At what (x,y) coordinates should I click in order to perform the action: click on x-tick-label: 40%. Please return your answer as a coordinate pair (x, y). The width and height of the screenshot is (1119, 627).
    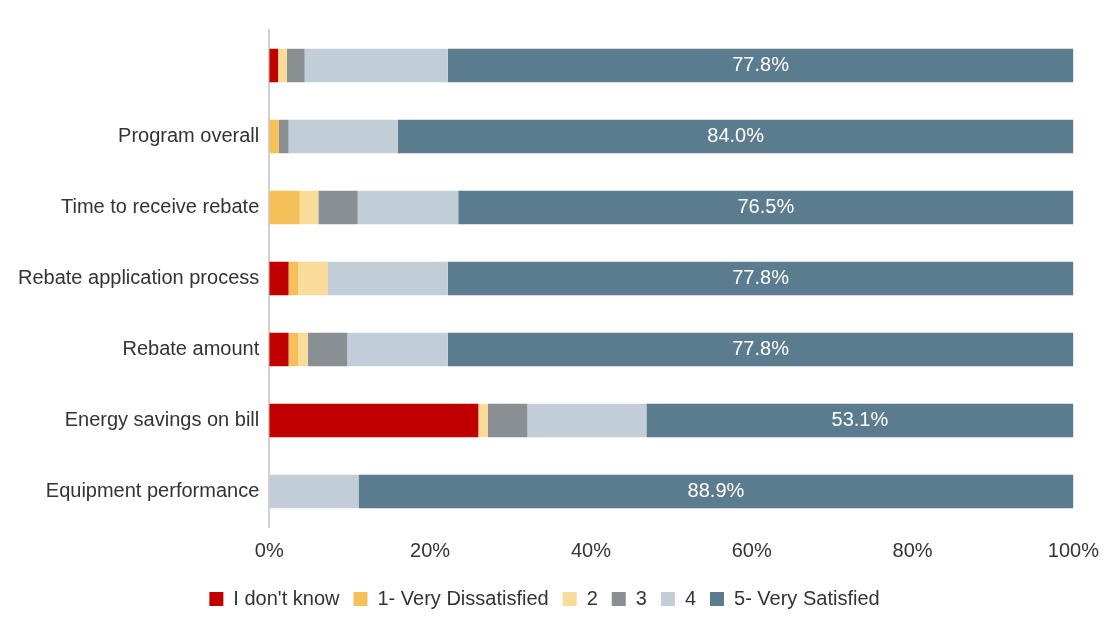
    Looking at the image, I should click on (591, 549).